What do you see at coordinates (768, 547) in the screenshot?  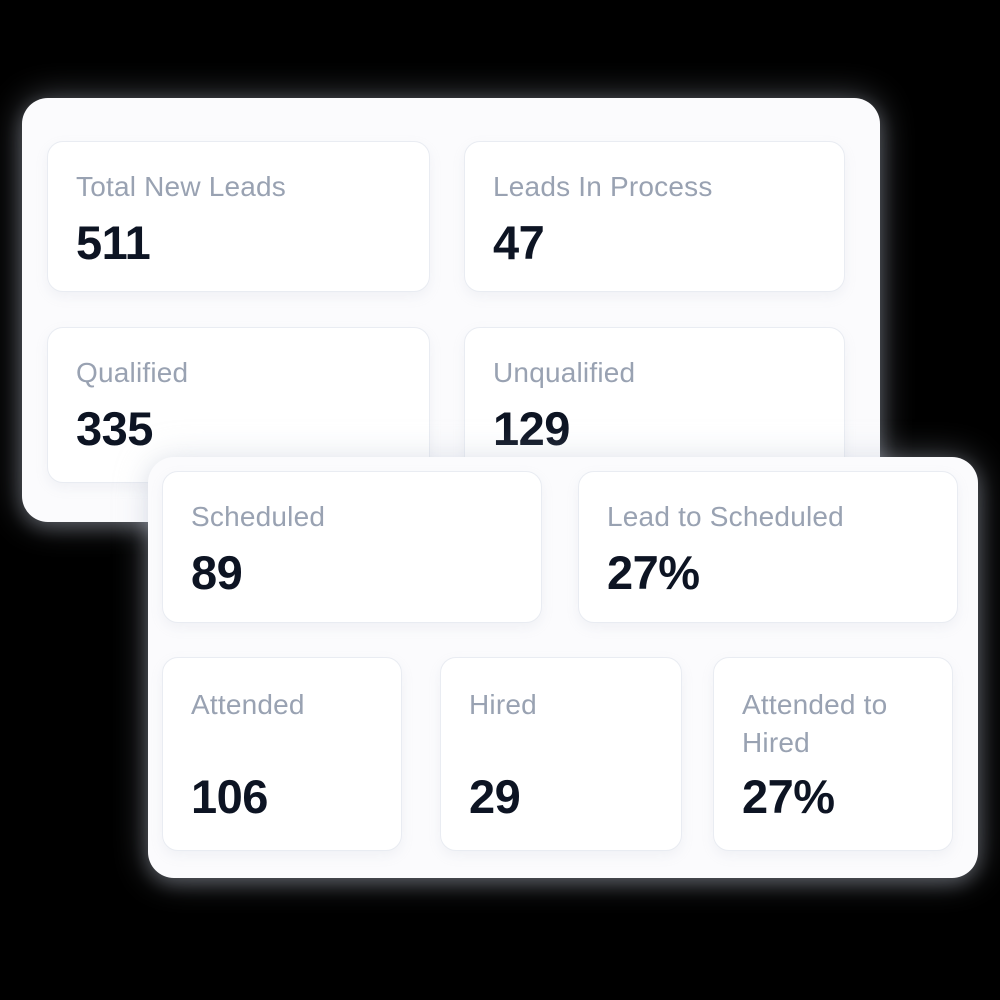 I see `stat-card-lead-to-scheduled: Lead to Scheduled 27%` at bounding box center [768, 547].